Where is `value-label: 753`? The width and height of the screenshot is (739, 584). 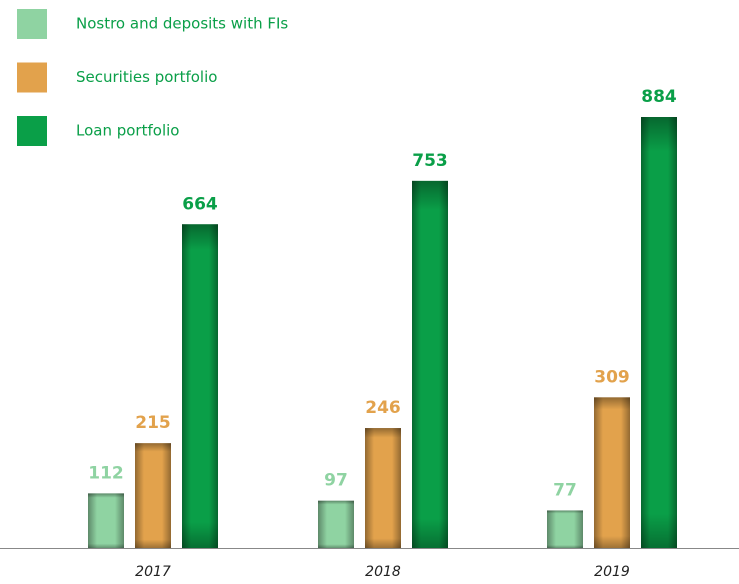
value-label: 753 is located at coordinates (430, 161).